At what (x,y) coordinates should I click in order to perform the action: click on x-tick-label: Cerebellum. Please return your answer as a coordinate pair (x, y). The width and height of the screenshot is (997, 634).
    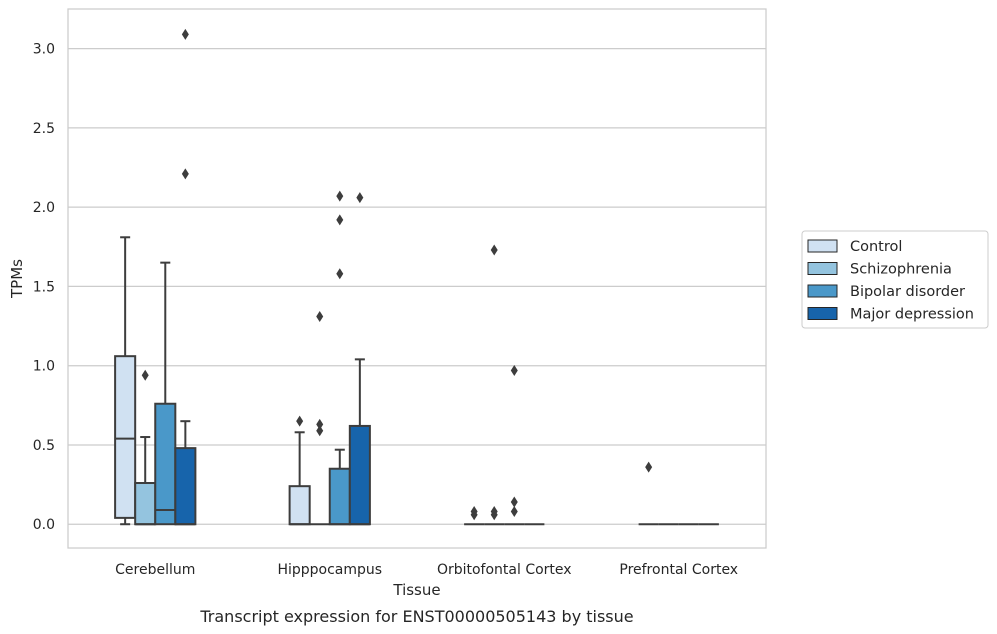
    Looking at the image, I should click on (155, 570).